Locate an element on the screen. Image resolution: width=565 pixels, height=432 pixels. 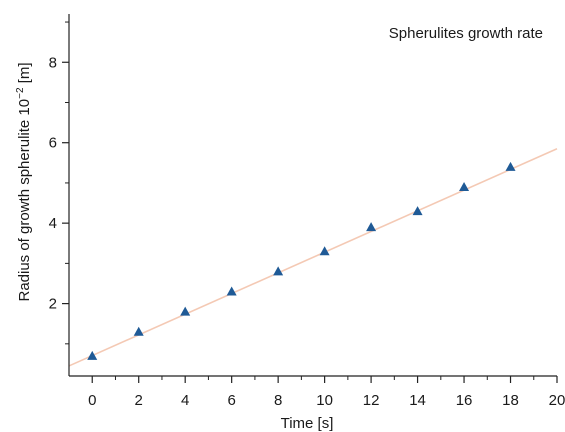
y-tick-label: 6 is located at coordinates (53, 143).